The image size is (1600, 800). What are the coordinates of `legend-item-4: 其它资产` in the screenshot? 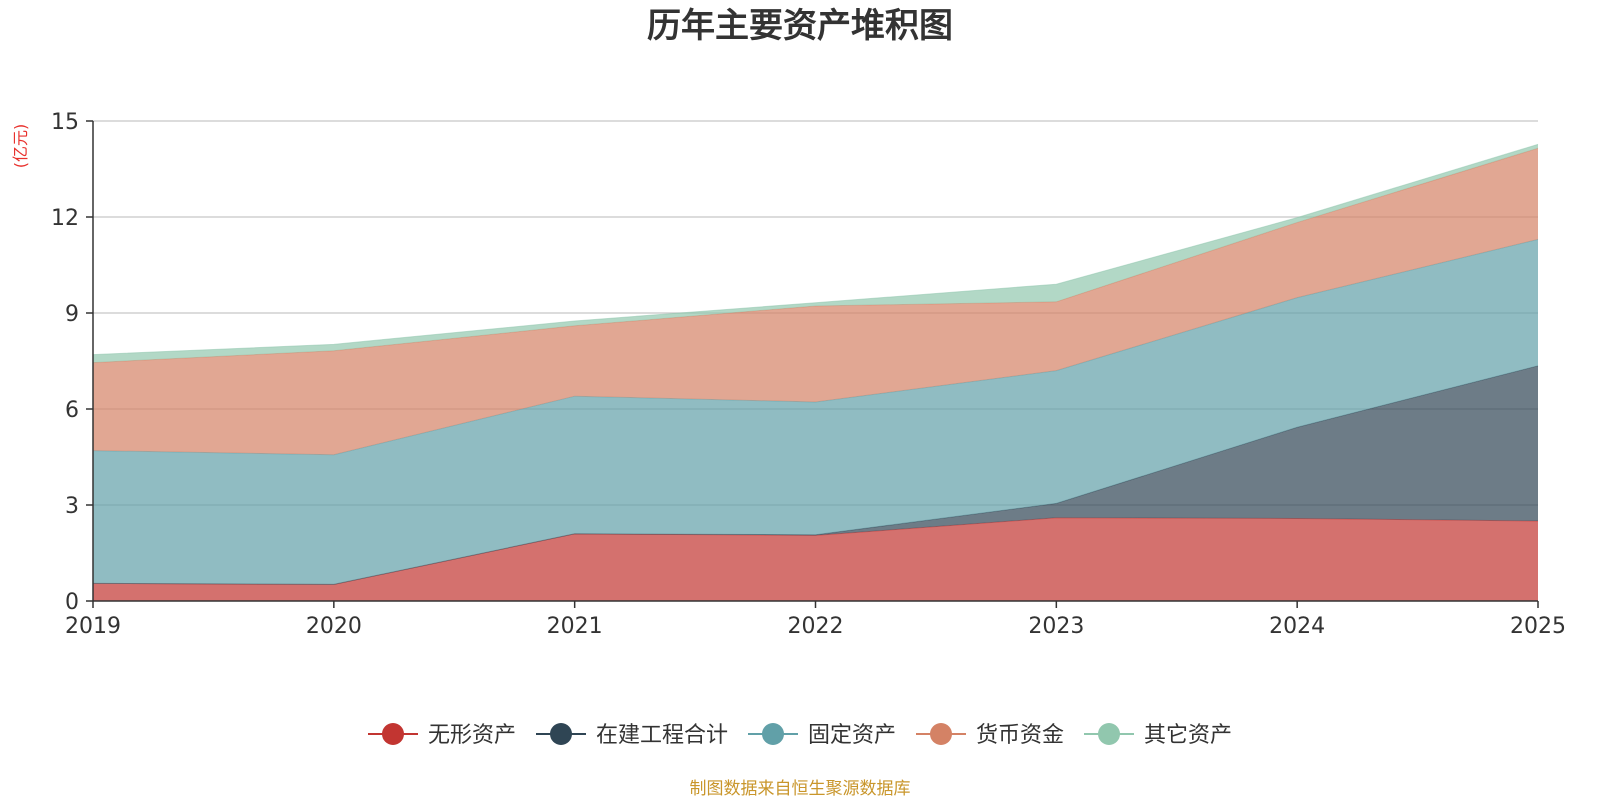 It's located at (1158, 735).